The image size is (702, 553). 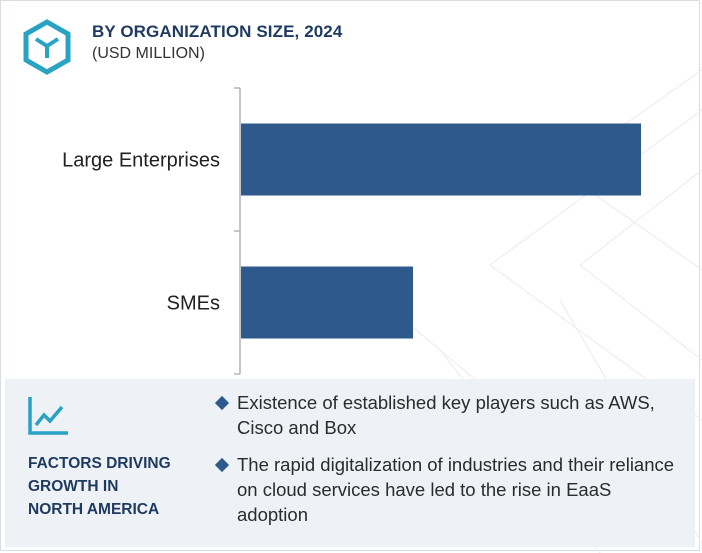 I want to click on category-label: SMEs, so click(x=193, y=304).